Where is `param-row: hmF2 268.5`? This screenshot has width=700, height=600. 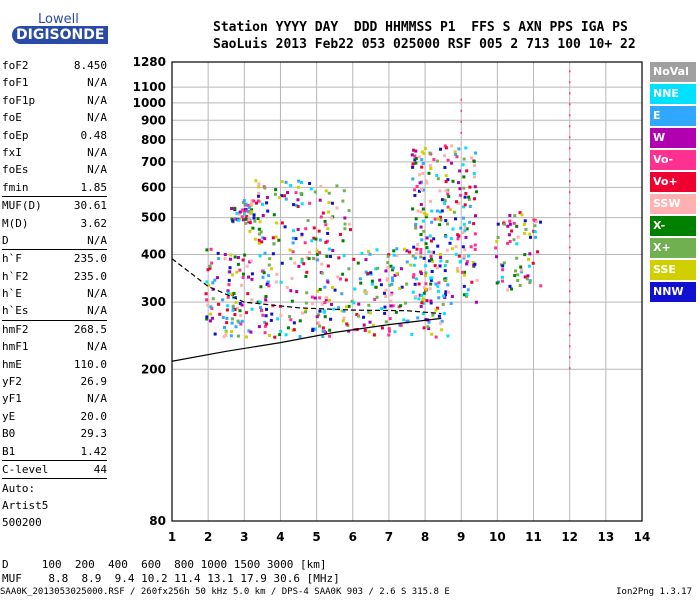
param-row: hmF2 268.5 is located at coordinates (54, 329).